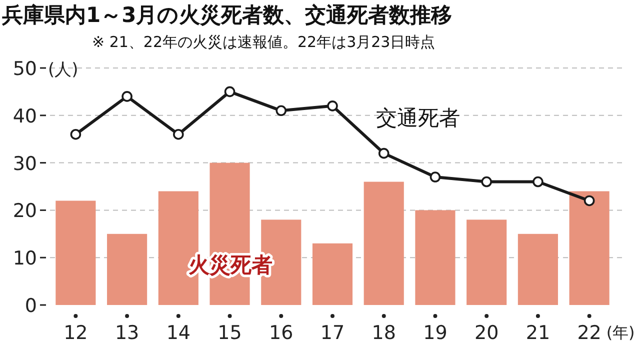 The image size is (640, 349). What do you see at coordinates (486, 333) in the screenshot?
I see `x-tick-label: 20` at bounding box center [486, 333].